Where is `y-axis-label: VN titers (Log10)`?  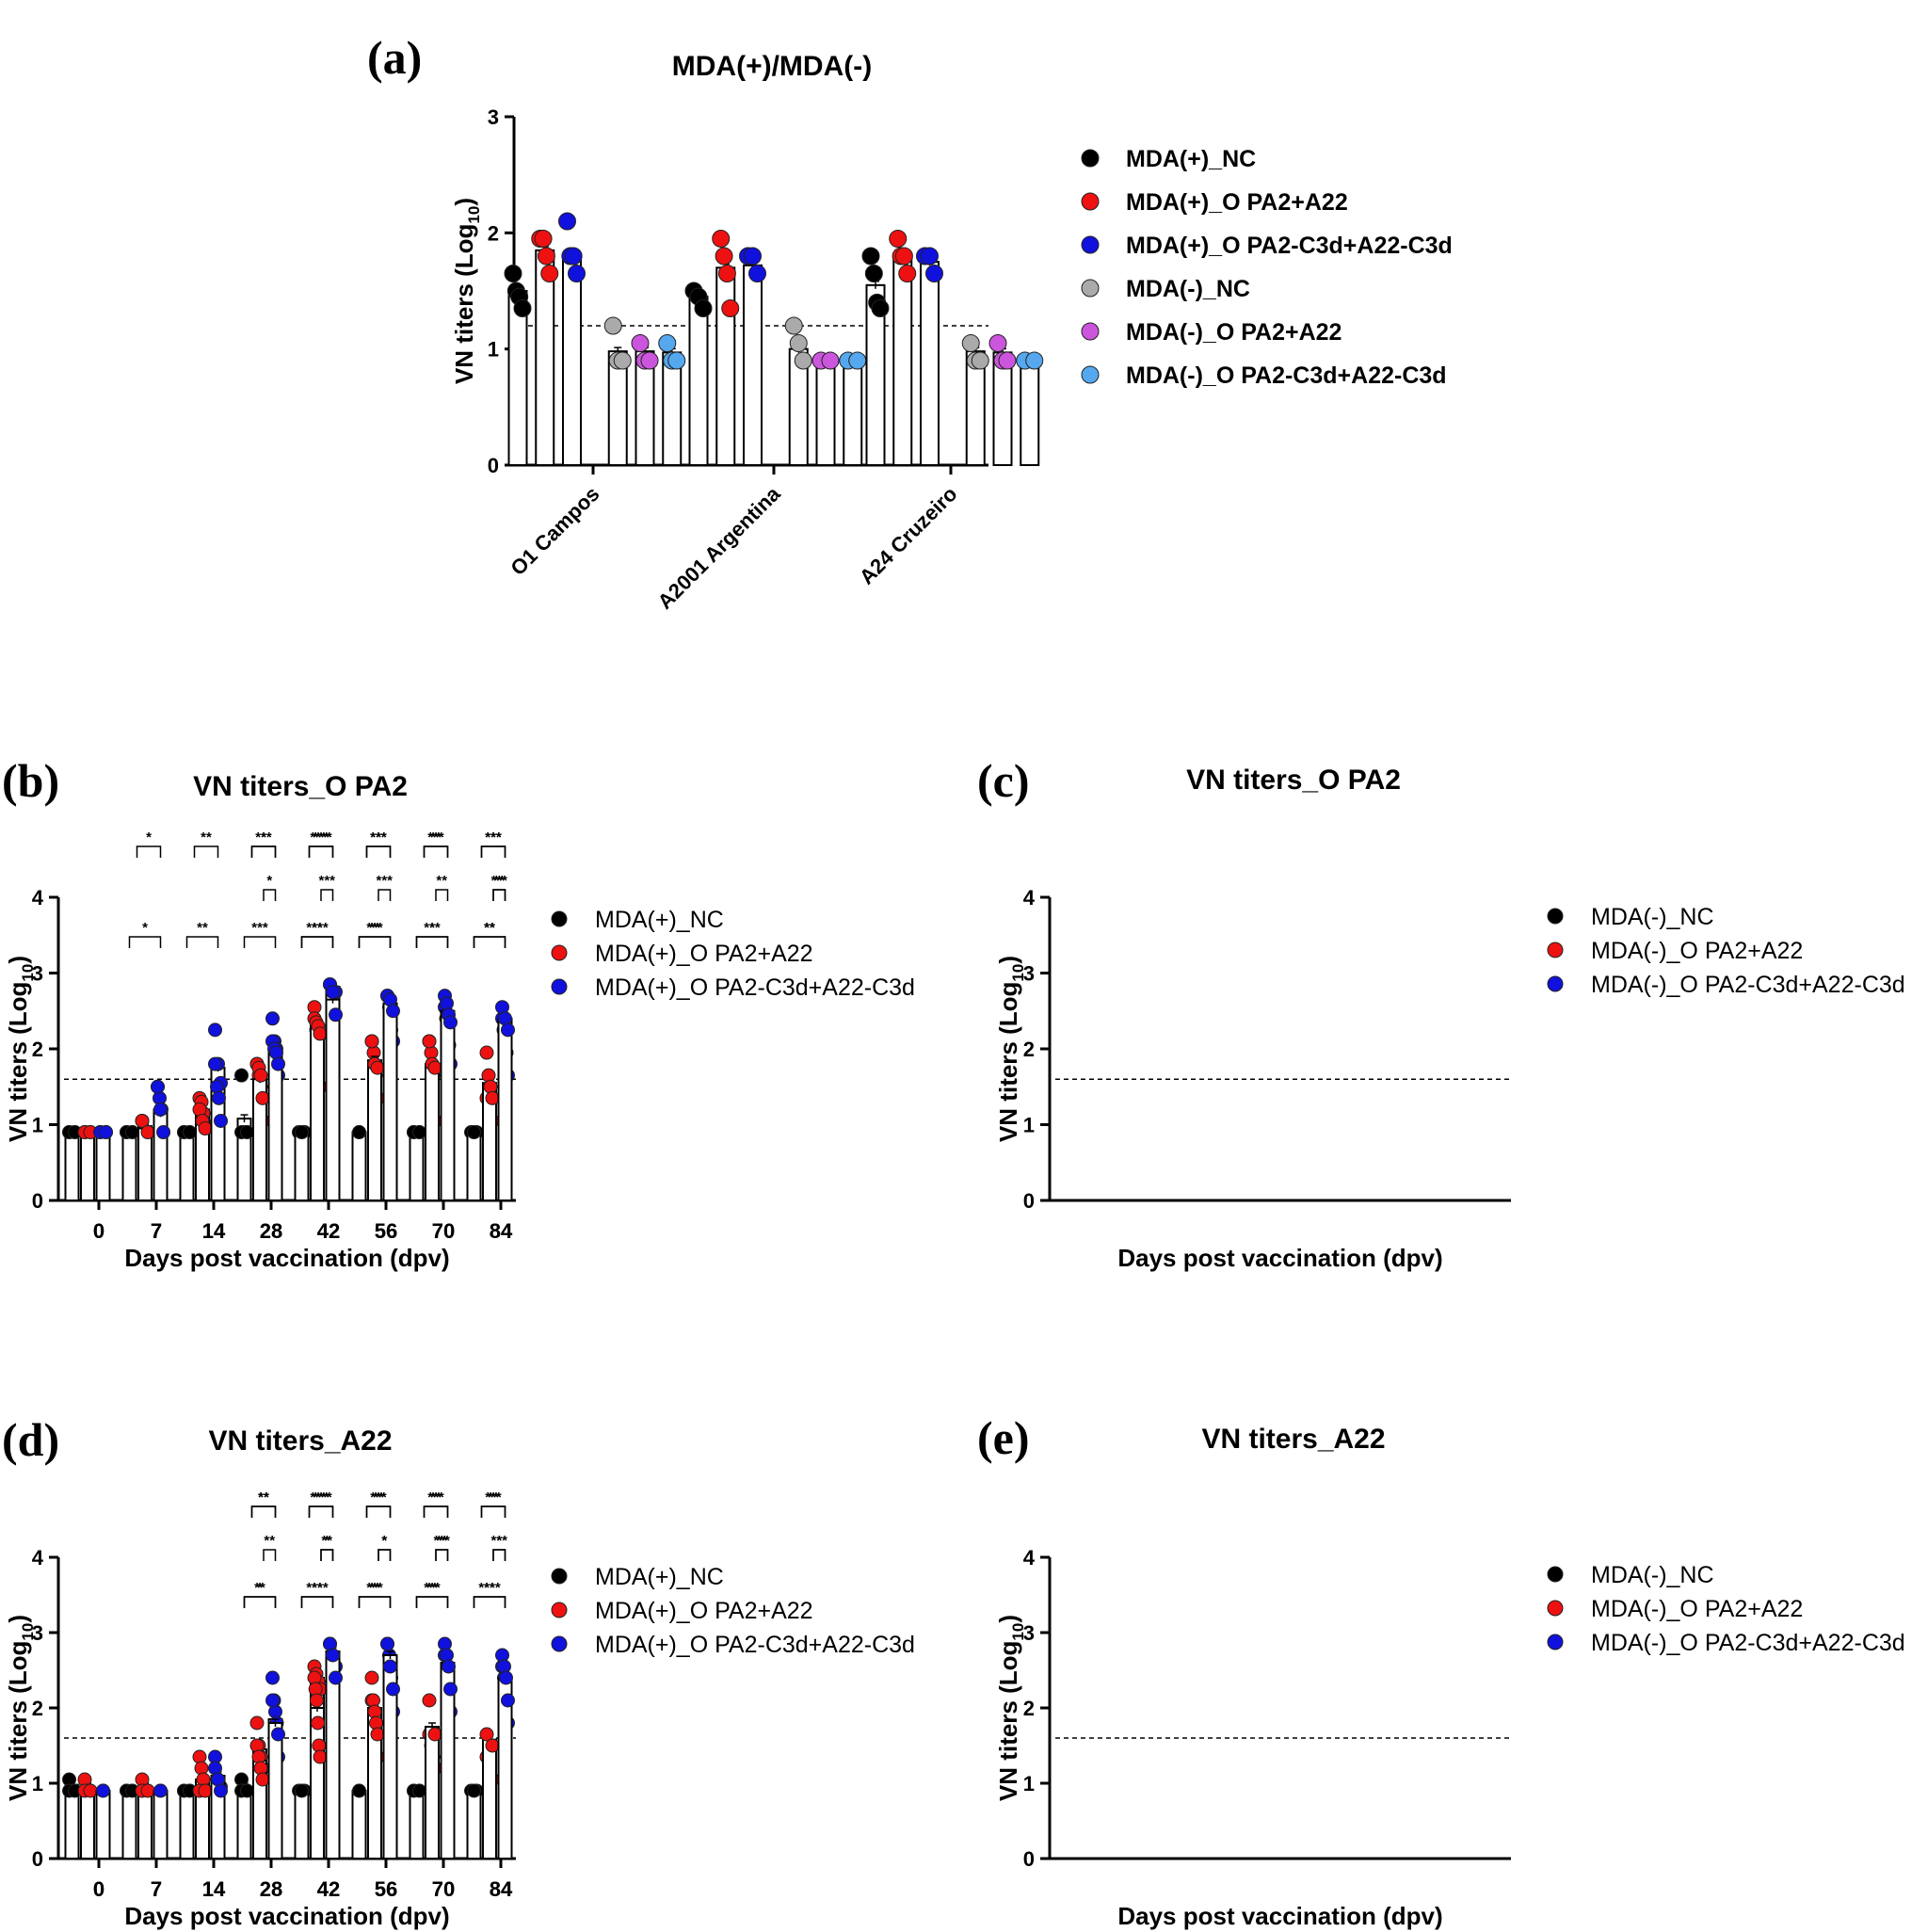
y-axis-label: VN titers (Log10) is located at coordinates (1010, 1049).